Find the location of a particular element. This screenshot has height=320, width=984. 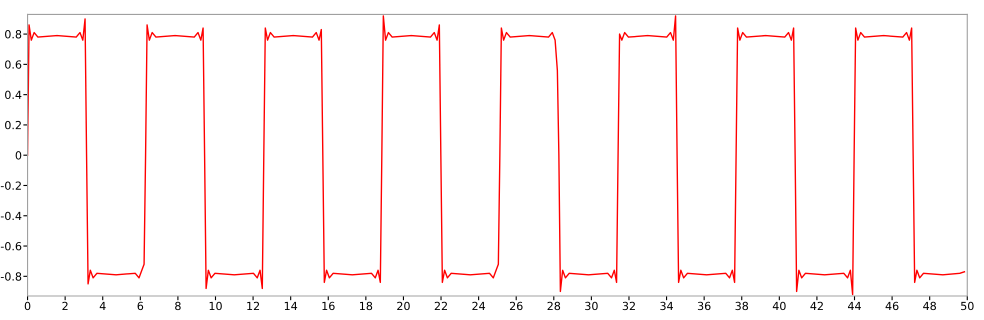

x-tick-label: 36 is located at coordinates (704, 306).